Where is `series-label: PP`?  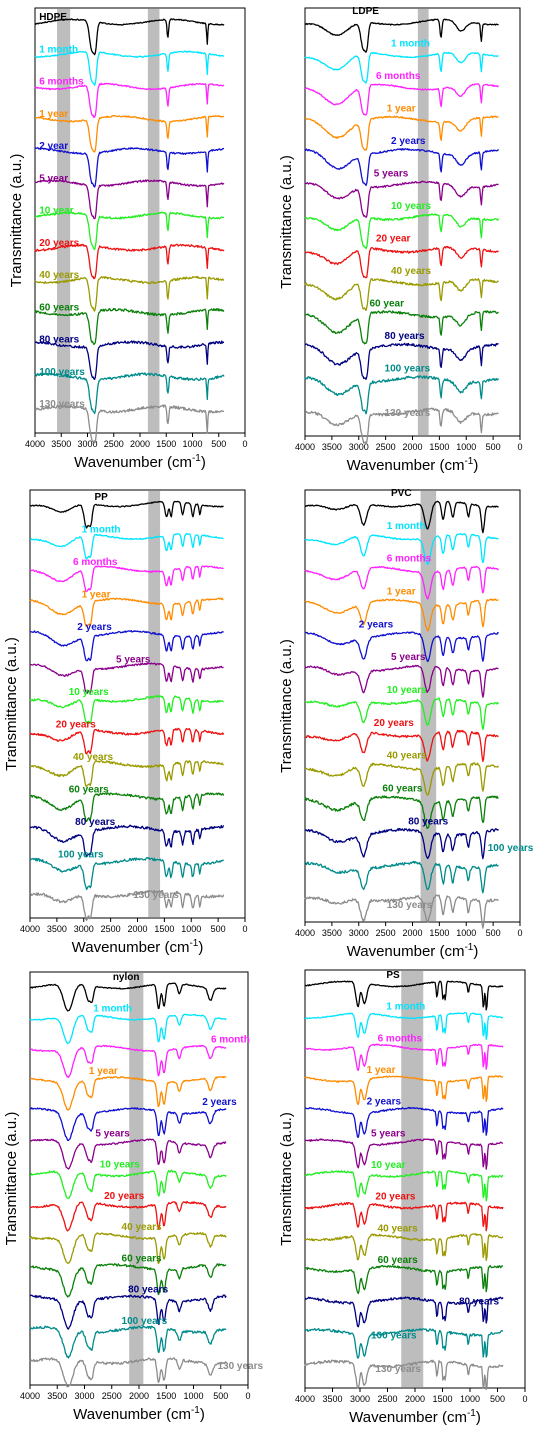 series-label: PP is located at coordinates (102, 497).